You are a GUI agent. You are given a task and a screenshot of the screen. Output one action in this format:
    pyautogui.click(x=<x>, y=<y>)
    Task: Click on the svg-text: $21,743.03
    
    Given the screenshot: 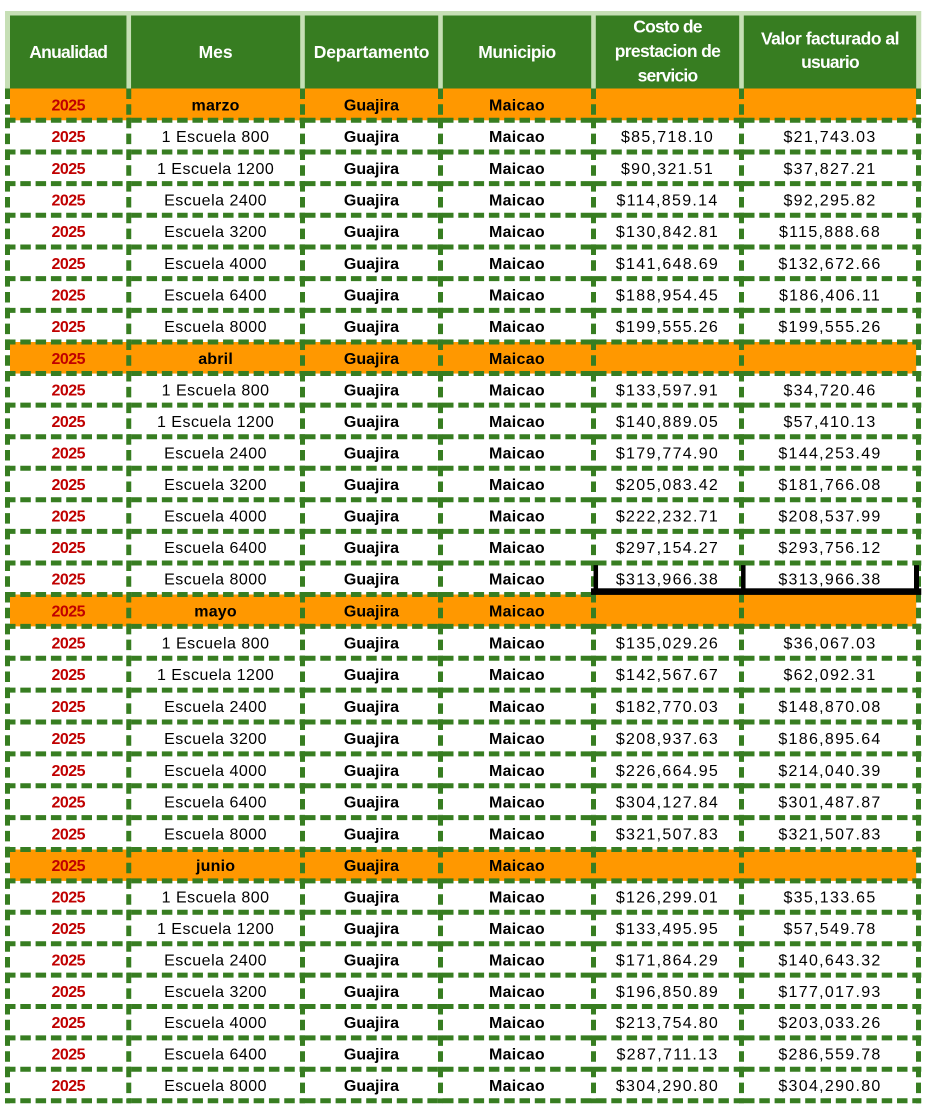 What is the action you would take?
    pyautogui.click(x=829, y=137)
    